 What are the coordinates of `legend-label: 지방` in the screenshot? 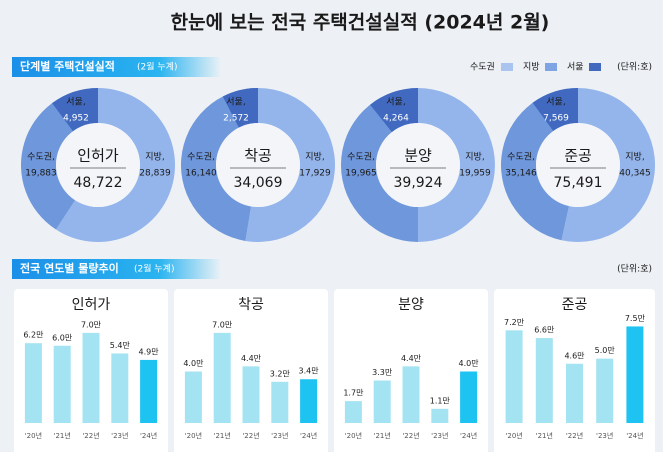 It's located at (531, 67).